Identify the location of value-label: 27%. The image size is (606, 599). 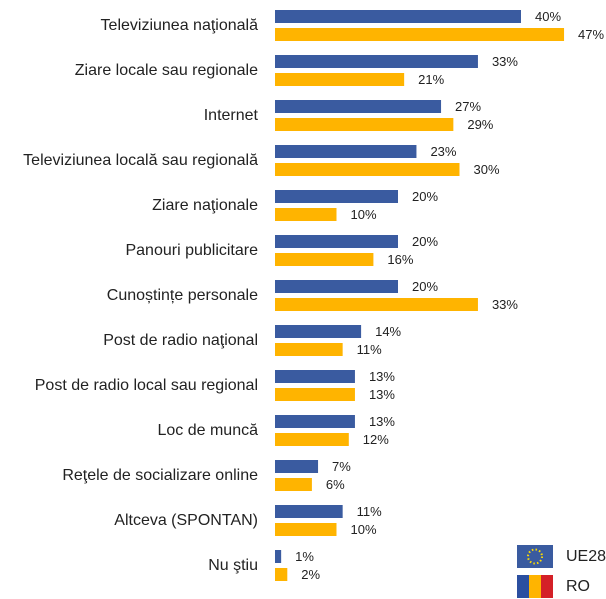
(468, 106).